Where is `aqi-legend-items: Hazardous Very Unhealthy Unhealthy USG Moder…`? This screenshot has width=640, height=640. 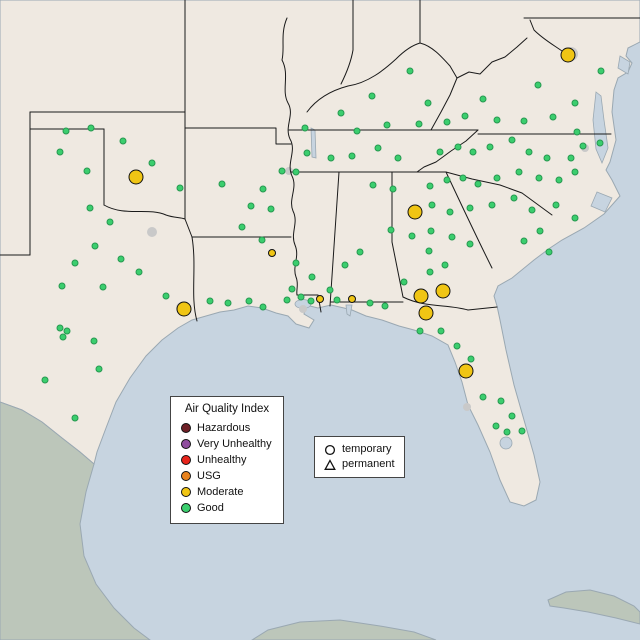 aqi-legend-items: Hazardous Very Unhealthy Unhealthy USG Moder… is located at coordinates (227, 468).